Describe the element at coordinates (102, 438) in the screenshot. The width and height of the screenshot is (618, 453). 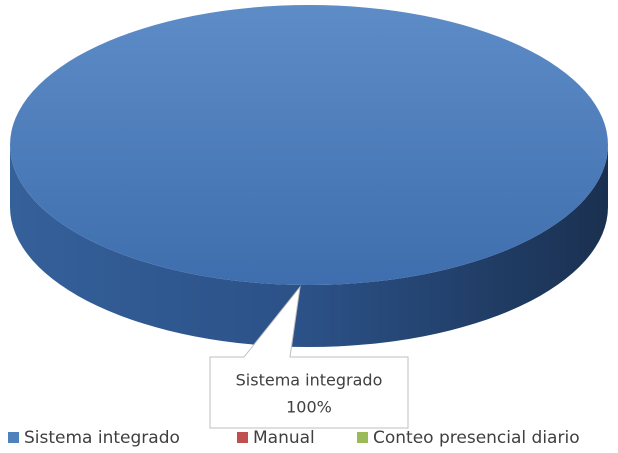
I see `legend-label: Sistema integrado` at that location.